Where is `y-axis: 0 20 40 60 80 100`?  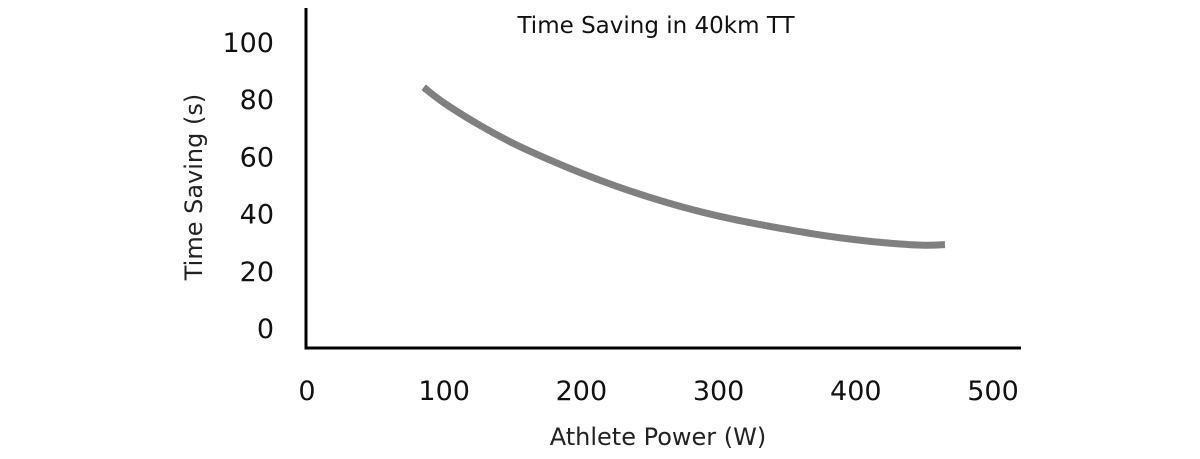
y-axis: 0 20 40 60 80 100 is located at coordinates (265, 178).